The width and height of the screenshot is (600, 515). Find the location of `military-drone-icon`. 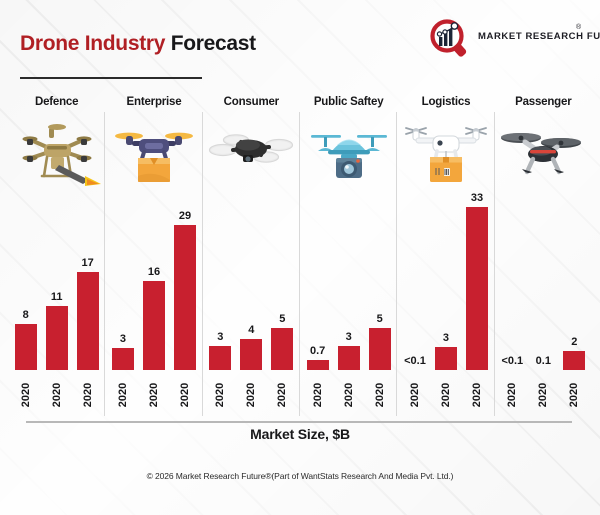

military-drone-icon is located at coordinates (57, 150).